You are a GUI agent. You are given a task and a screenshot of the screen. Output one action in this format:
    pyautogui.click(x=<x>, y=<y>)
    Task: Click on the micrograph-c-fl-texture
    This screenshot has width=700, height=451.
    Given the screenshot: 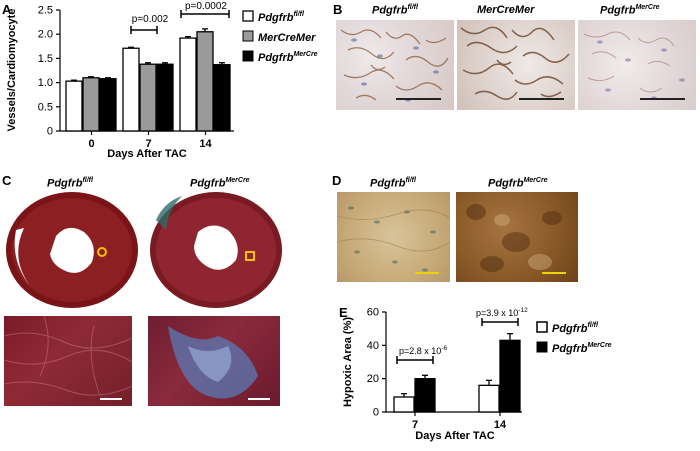 What is the action you would take?
    pyautogui.click(x=68, y=356)
    